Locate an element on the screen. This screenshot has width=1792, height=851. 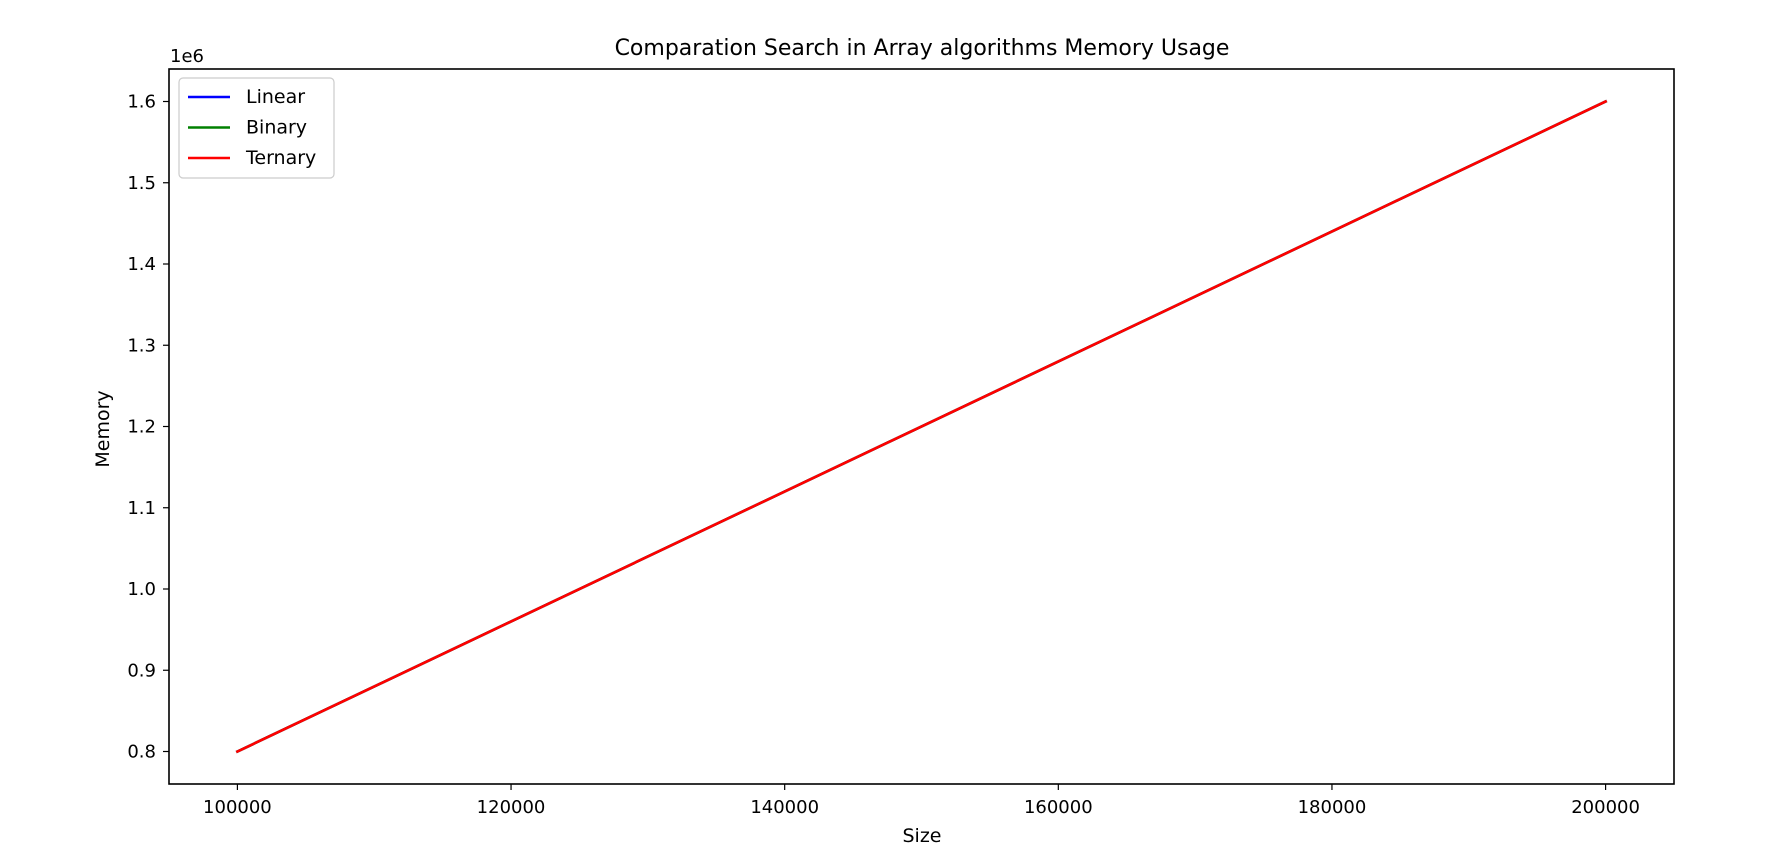
x-tick-label: 200000 is located at coordinates (1605, 807).